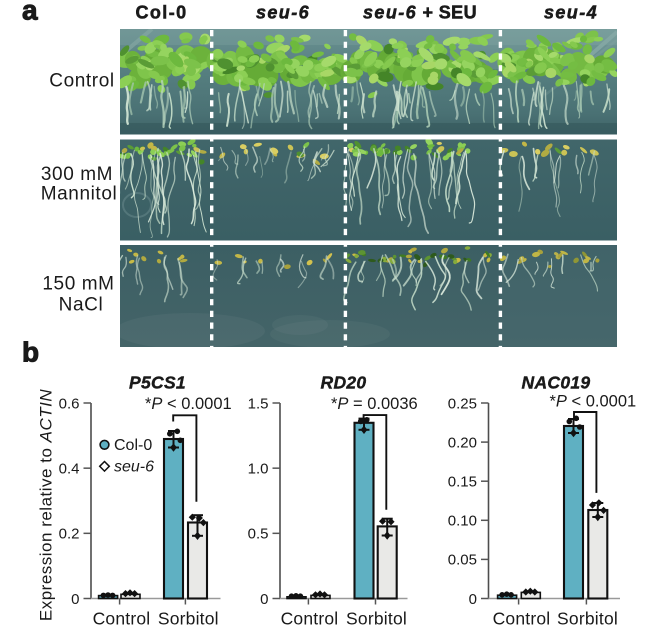 This screenshot has width=646, height=640. Describe the element at coordinates (258, 403) in the screenshot. I see `svg-text: 1.5` at that location.